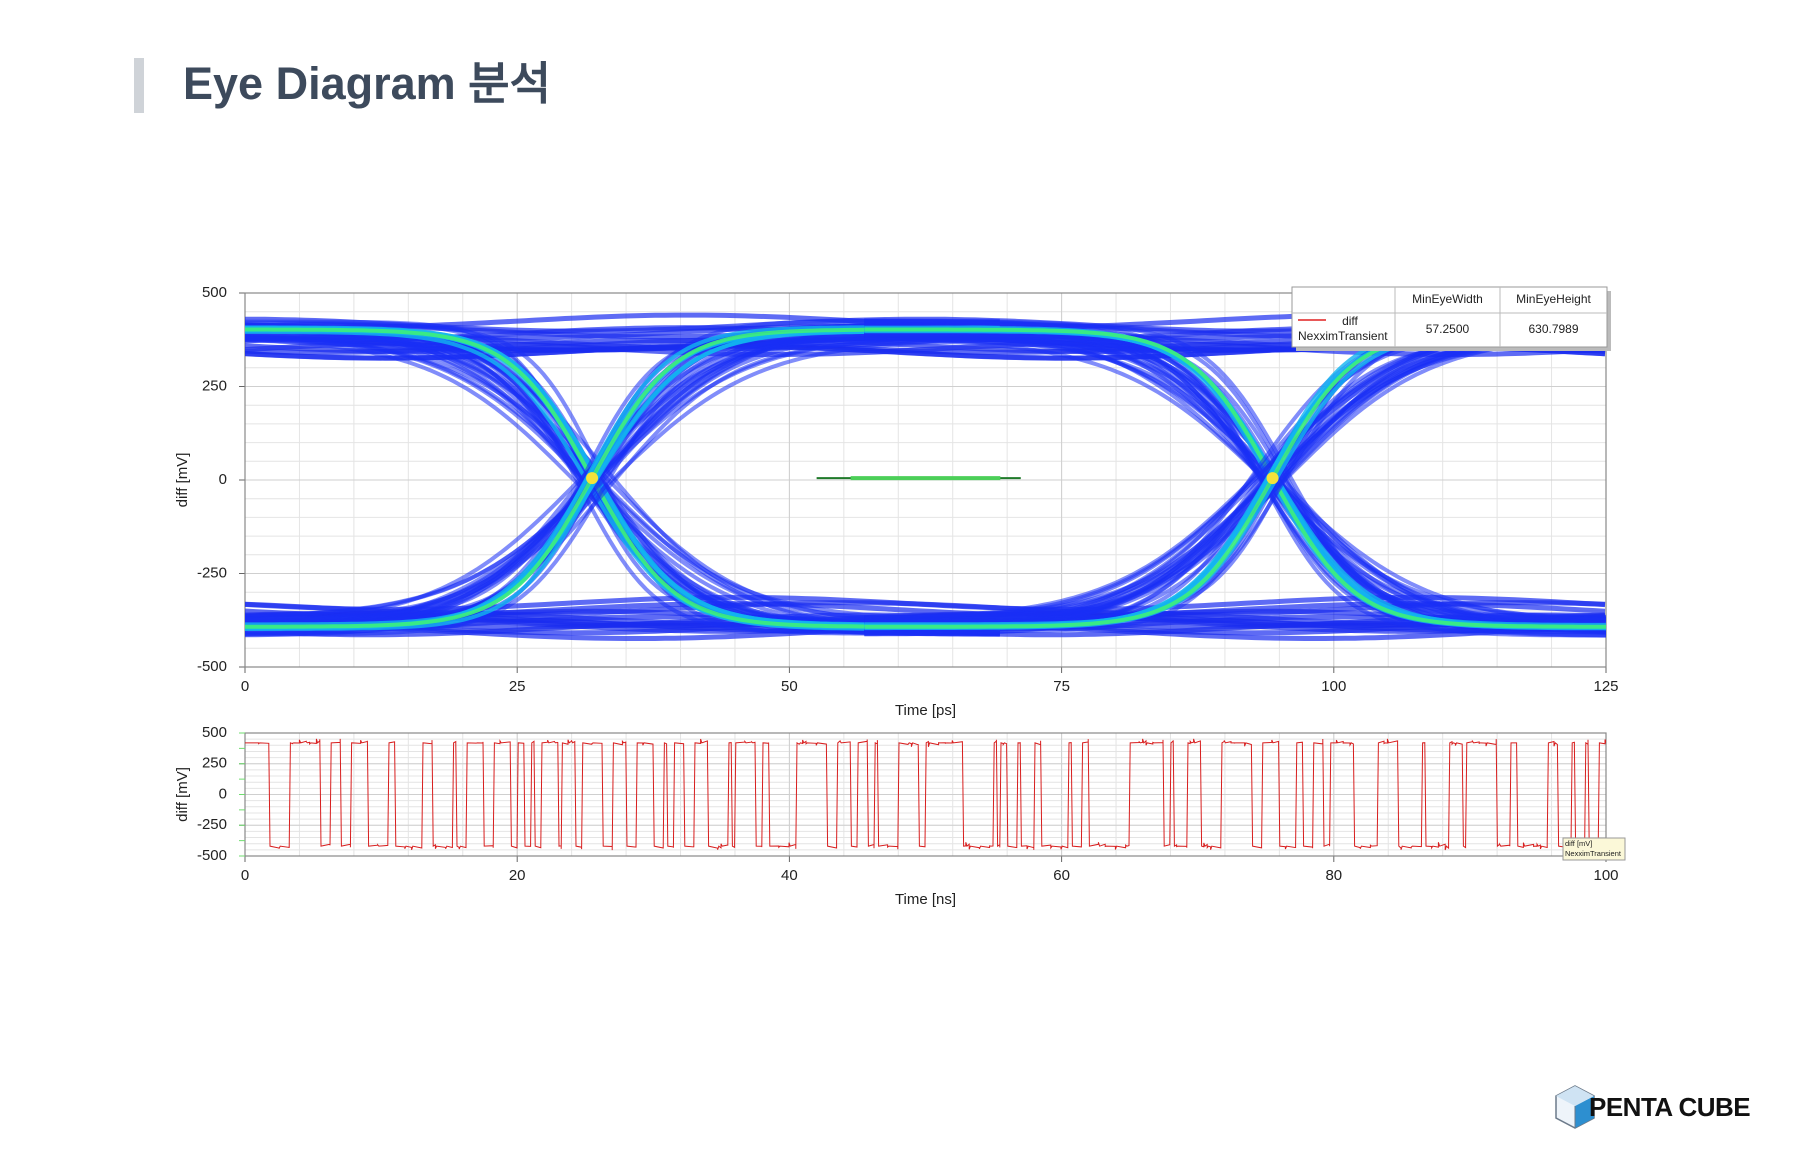 This screenshot has height=1155, width=1800. Describe the element at coordinates (1605, 686) in the screenshot. I see `x-tick-label: 125` at that location.